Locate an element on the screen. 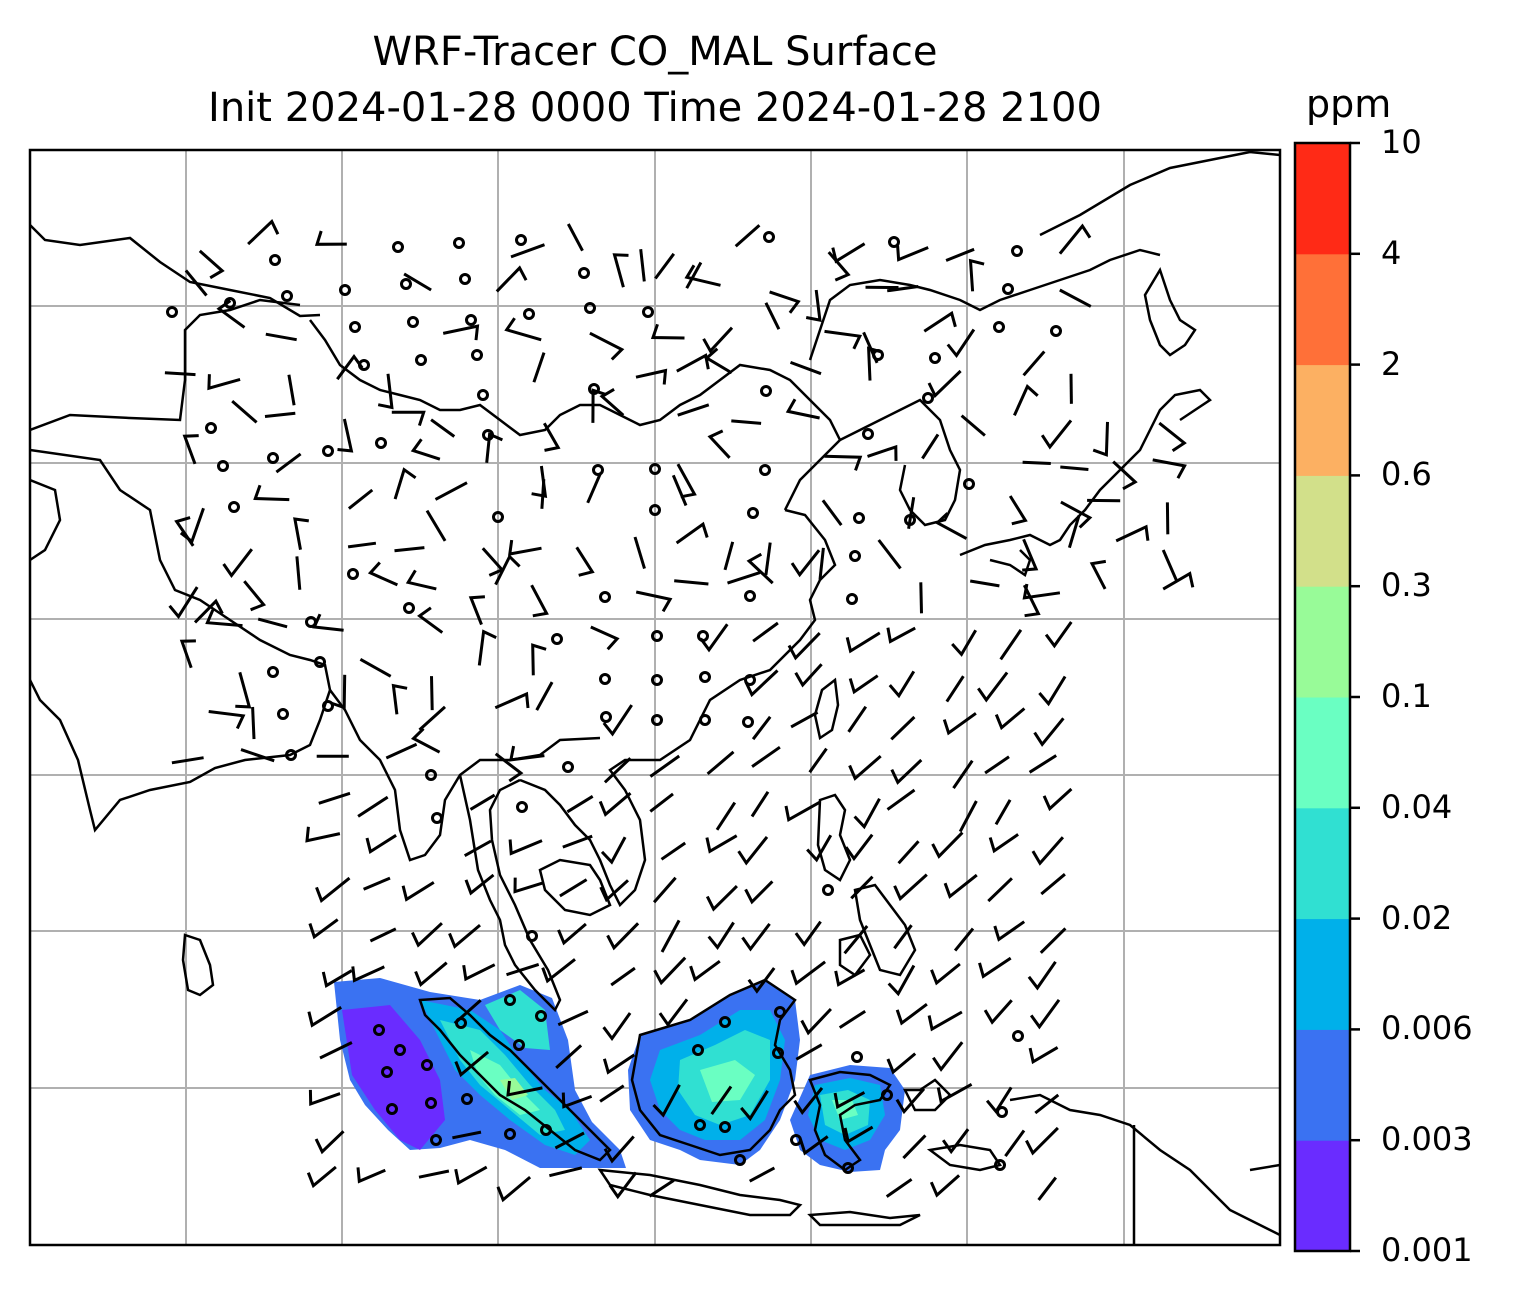 The image size is (1528, 1306). colorbar-units: ppm is located at coordinates (1349, 104).